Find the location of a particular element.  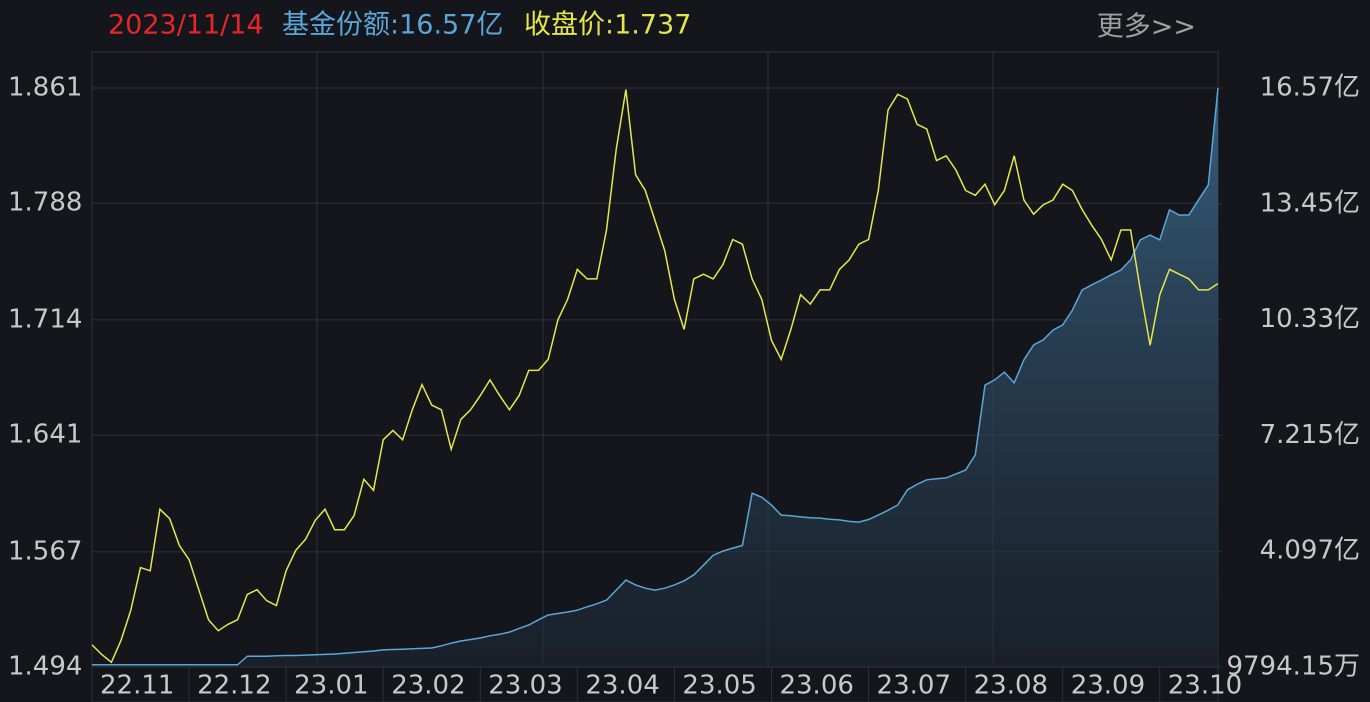

y-tick-label: 1.788 is located at coordinates (45, 203).